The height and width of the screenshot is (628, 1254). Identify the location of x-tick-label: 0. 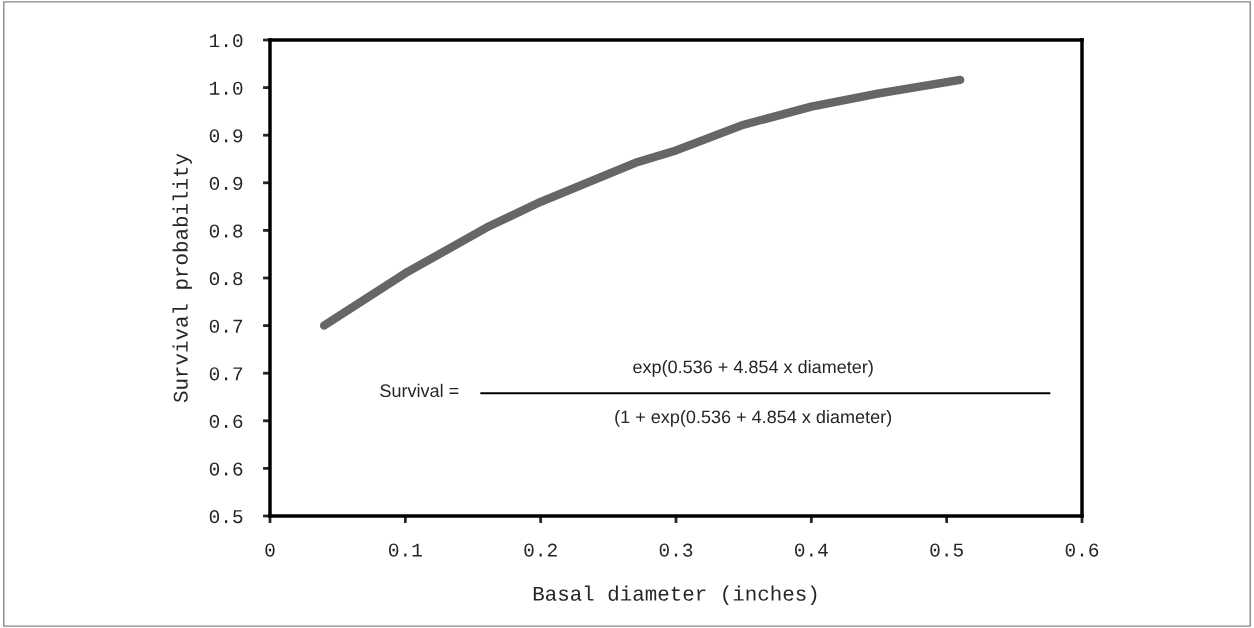
(270, 550).